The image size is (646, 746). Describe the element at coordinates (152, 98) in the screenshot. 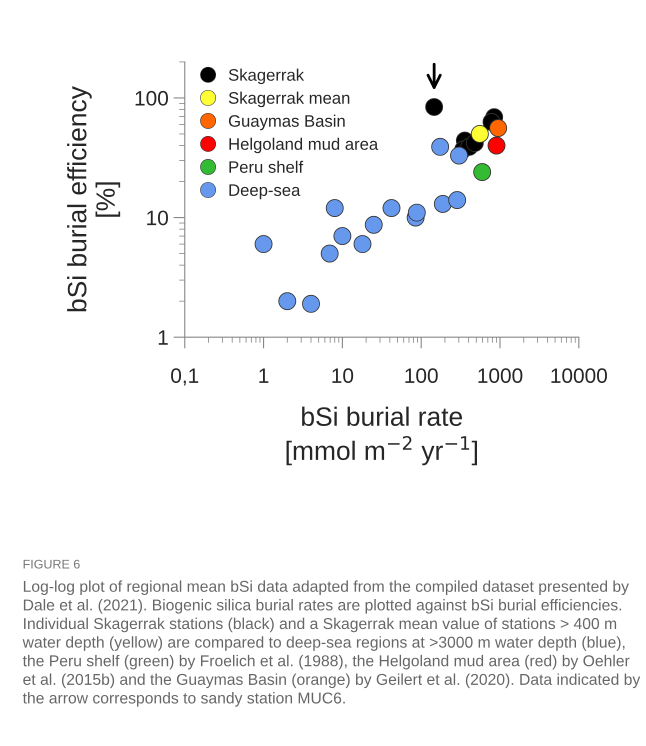

I see `y-tick-label: 100` at that location.